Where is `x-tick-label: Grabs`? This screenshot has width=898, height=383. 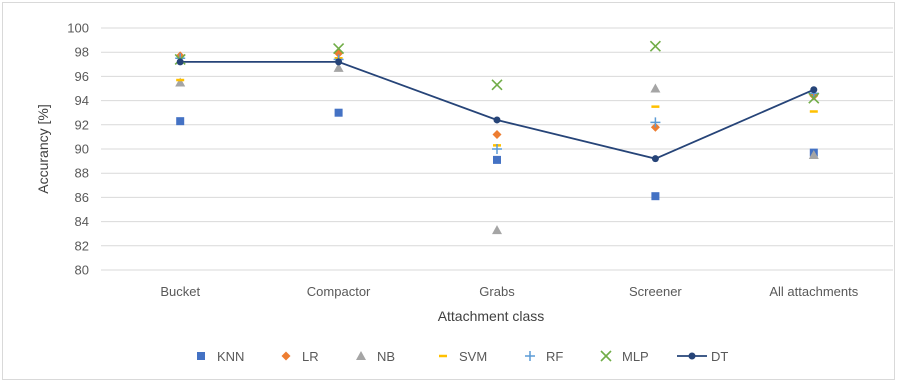 x-tick-label: Grabs is located at coordinates (497, 291).